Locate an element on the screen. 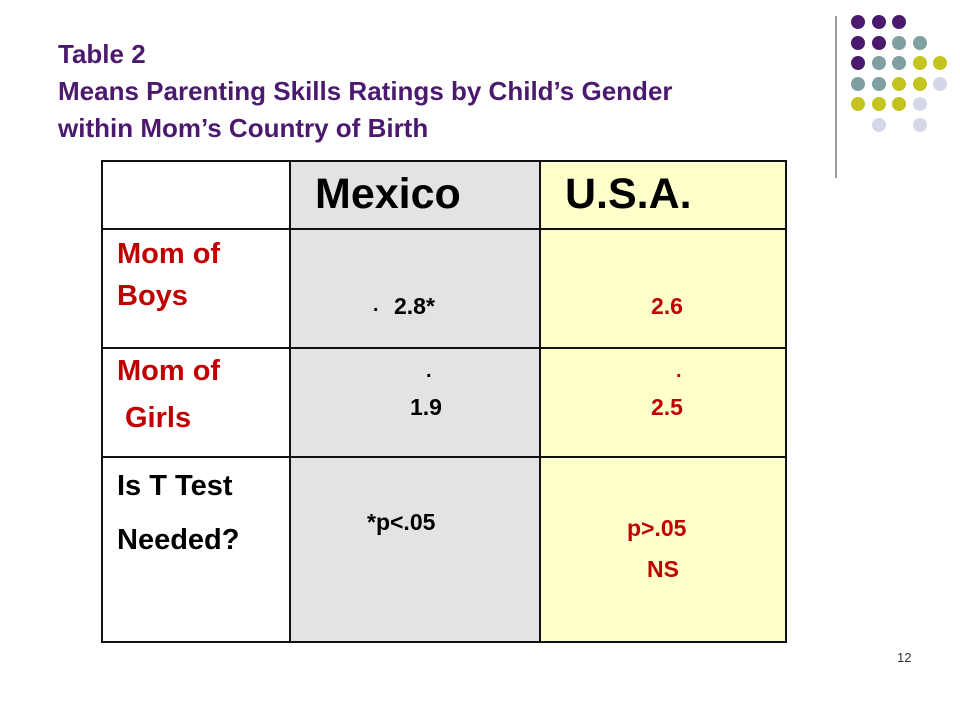  mexico-value: 2.8* is located at coordinates (414, 306).